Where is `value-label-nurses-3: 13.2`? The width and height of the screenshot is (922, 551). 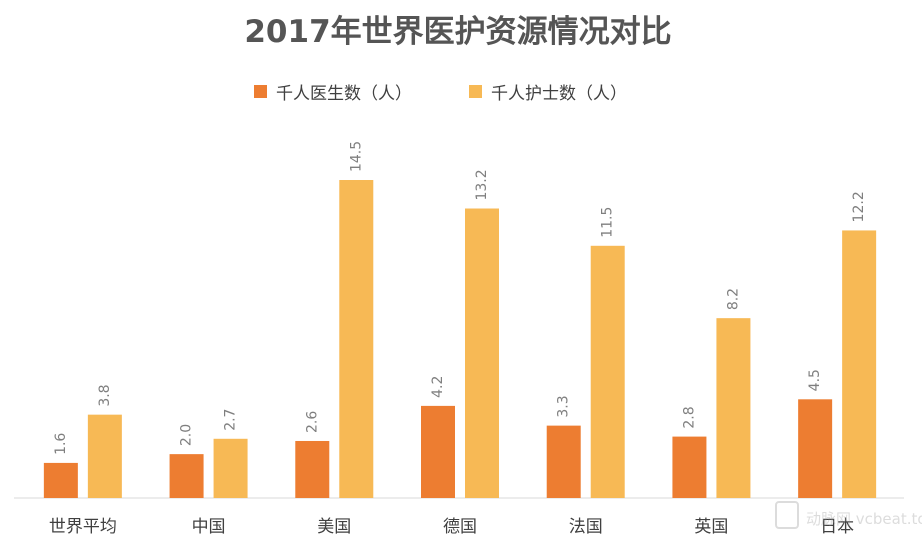
value-label-nurses-3: 13.2 is located at coordinates (482, 184).